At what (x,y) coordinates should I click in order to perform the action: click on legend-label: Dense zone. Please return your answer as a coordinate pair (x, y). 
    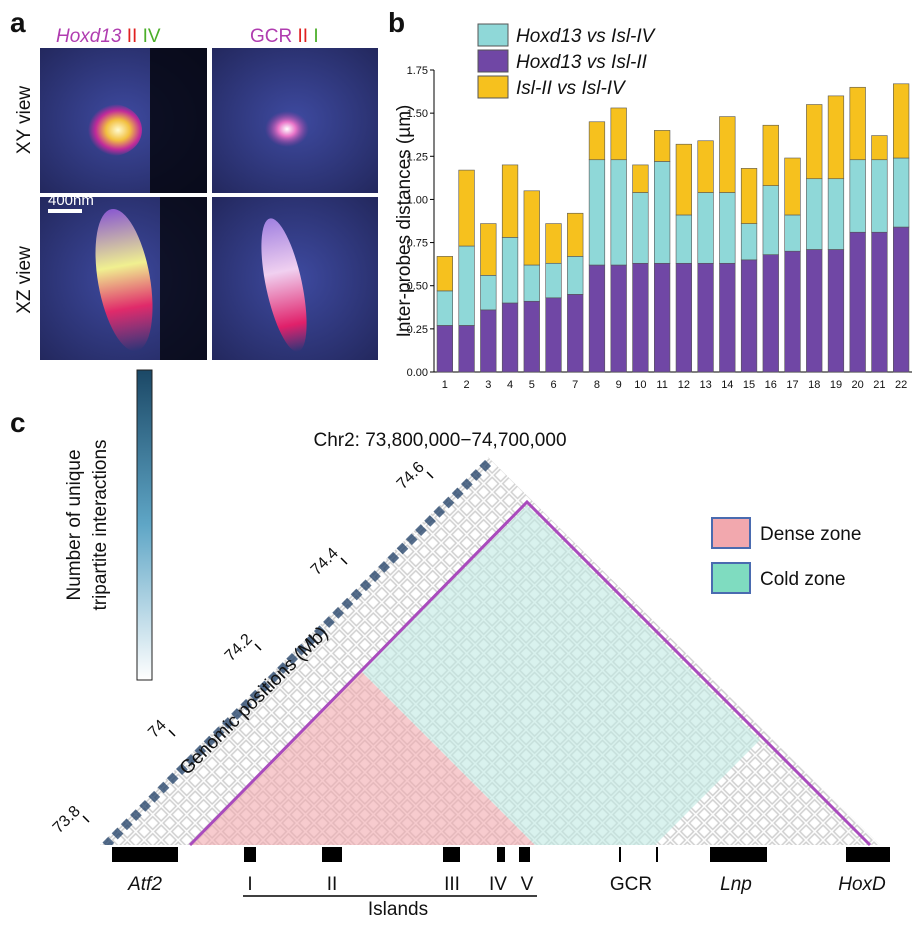
    Looking at the image, I should click on (810, 534).